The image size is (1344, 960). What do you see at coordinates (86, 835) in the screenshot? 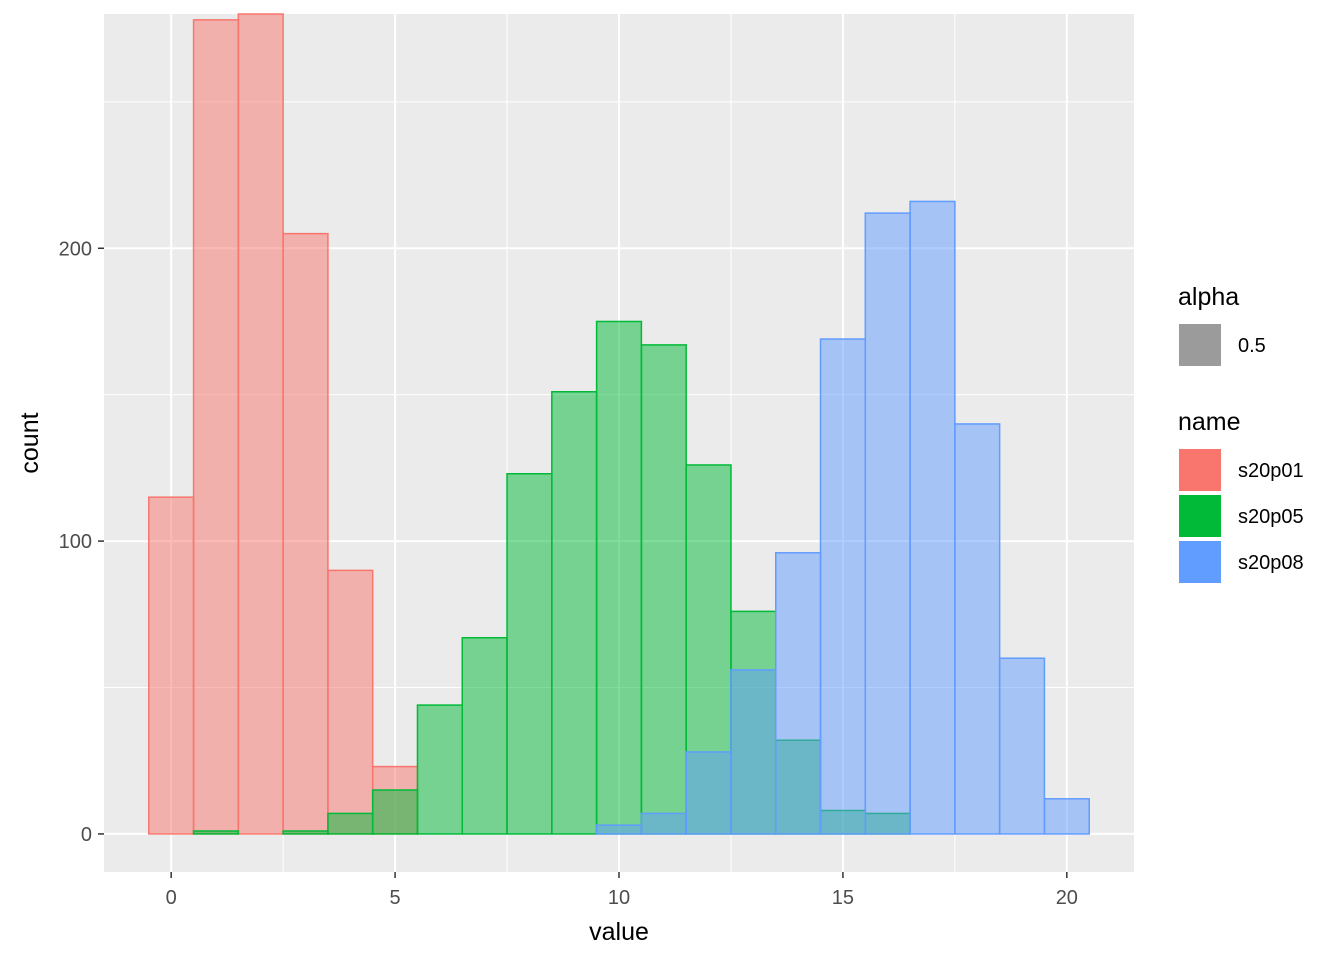
I see `y-tick-label: 0` at bounding box center [86, 835].